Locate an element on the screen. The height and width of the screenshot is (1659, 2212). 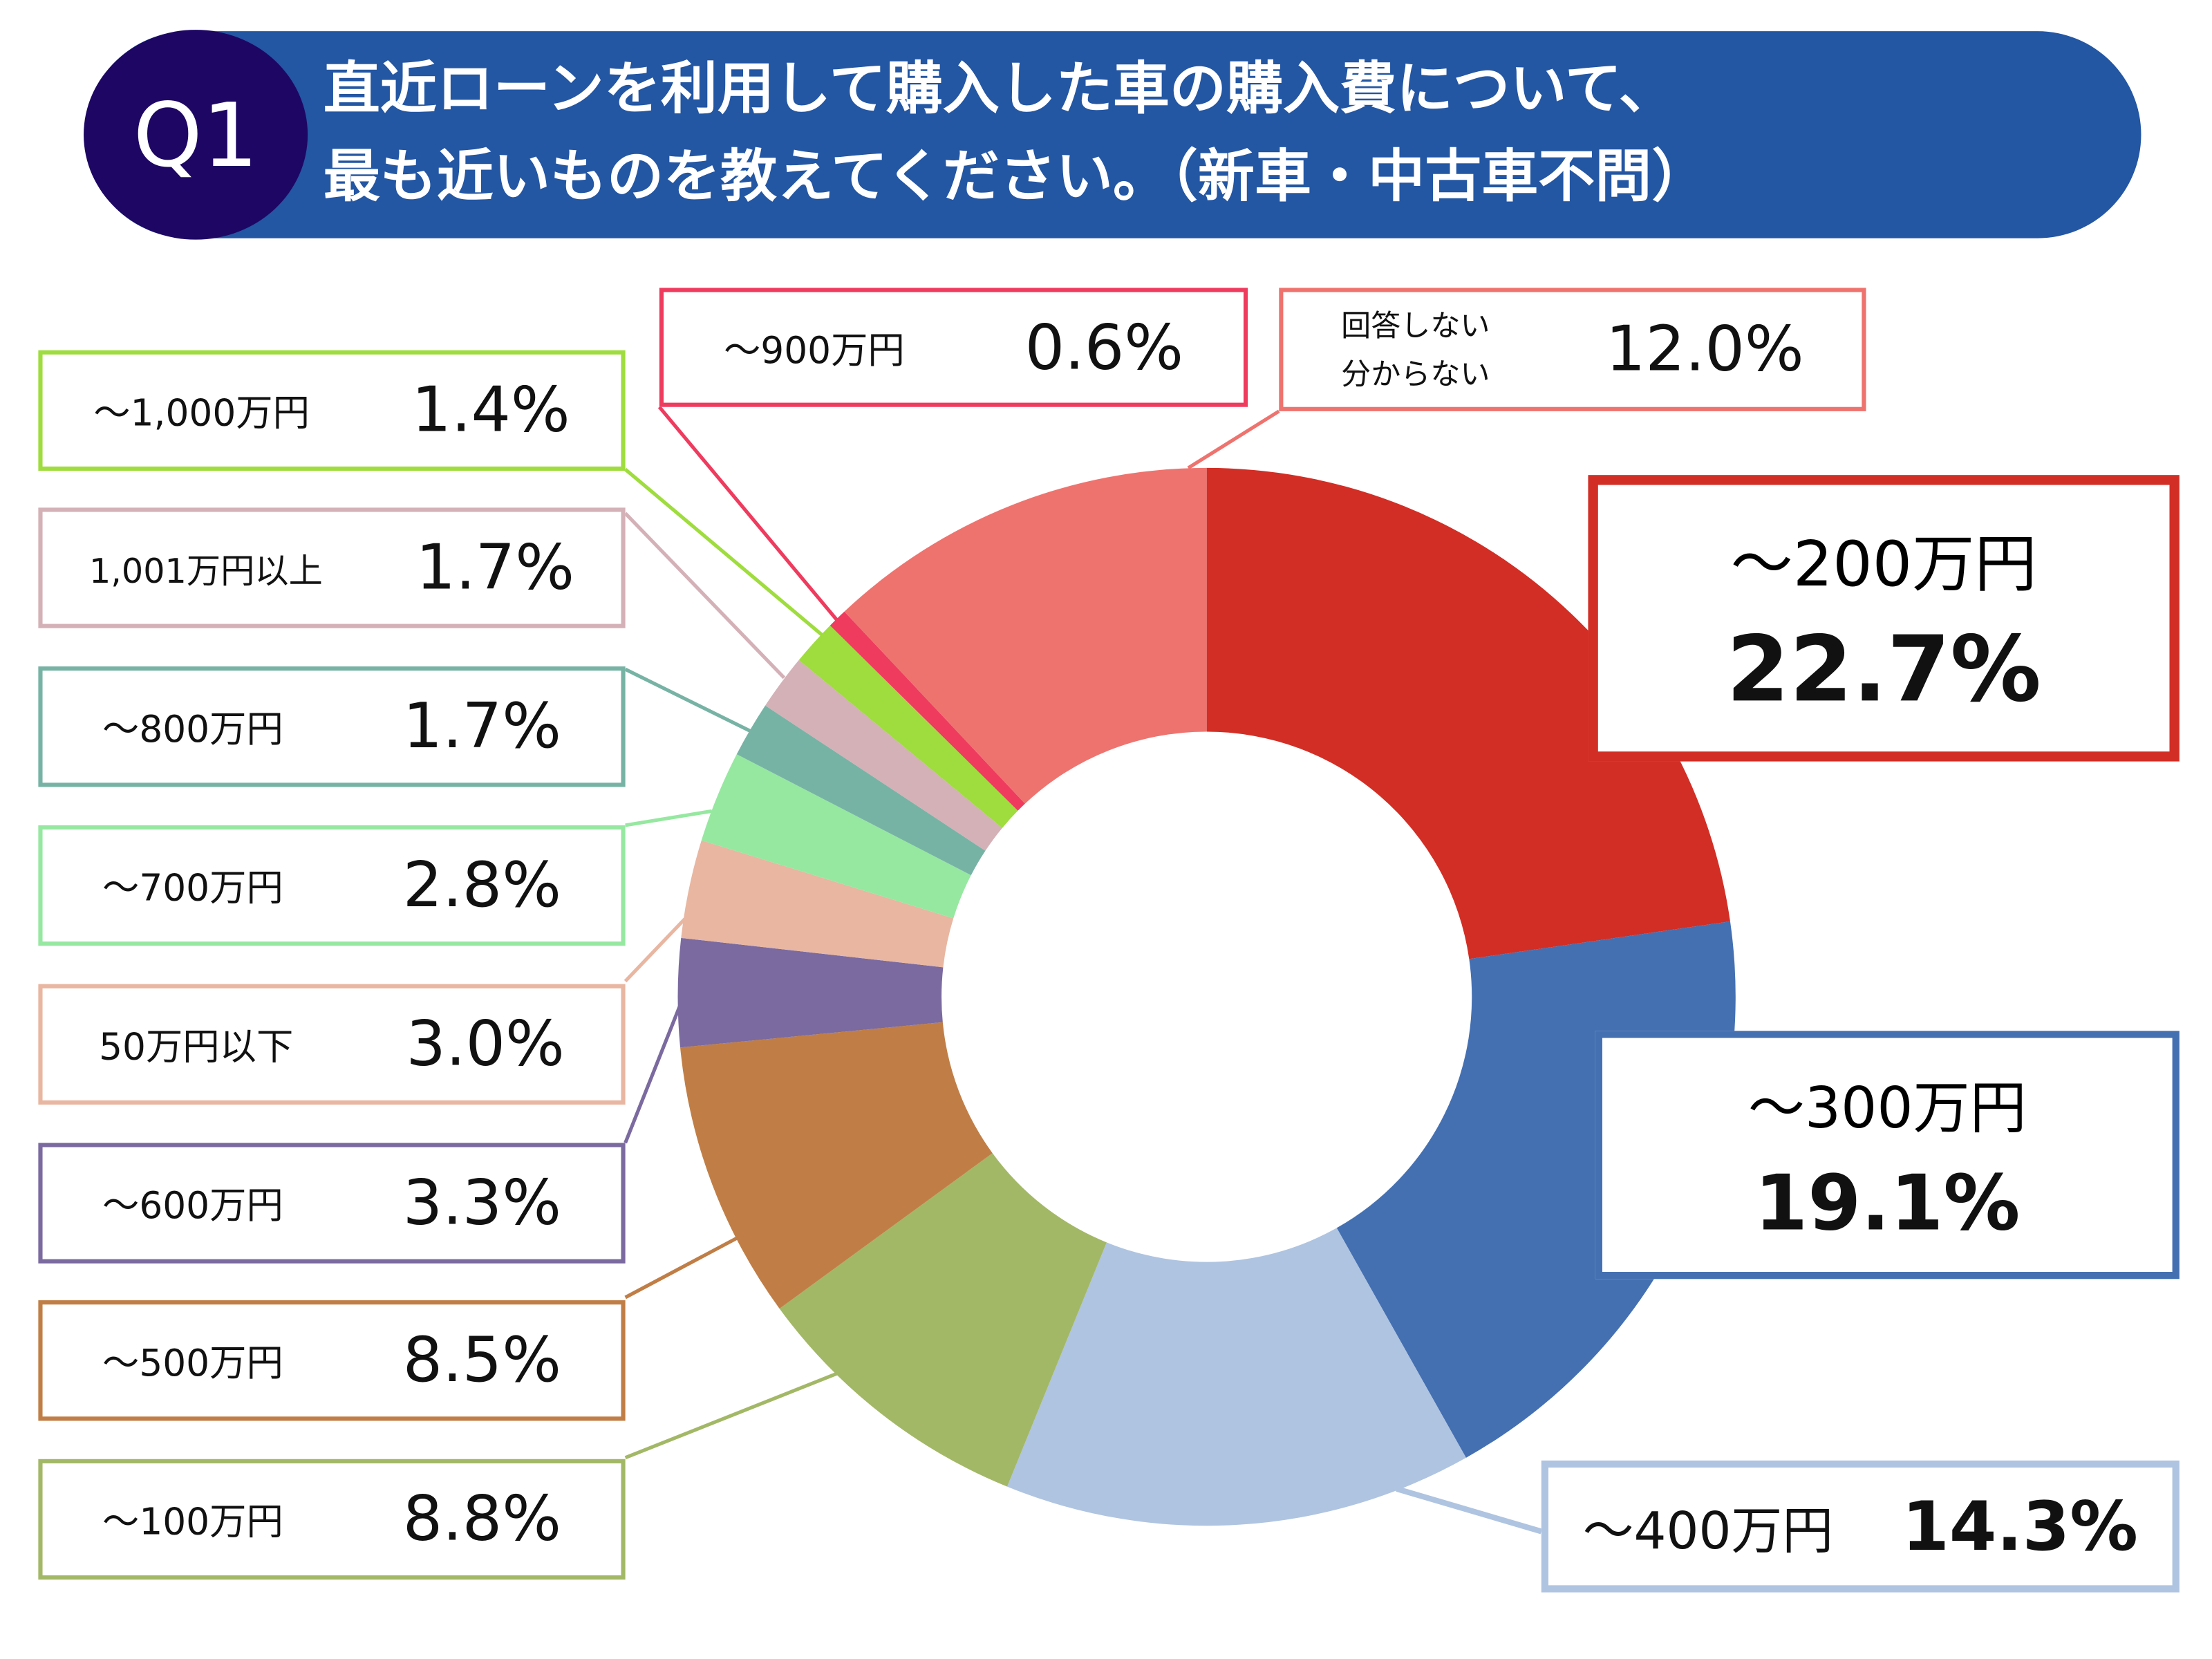
question-badge: Q1 is located at coordinates (196, 135).